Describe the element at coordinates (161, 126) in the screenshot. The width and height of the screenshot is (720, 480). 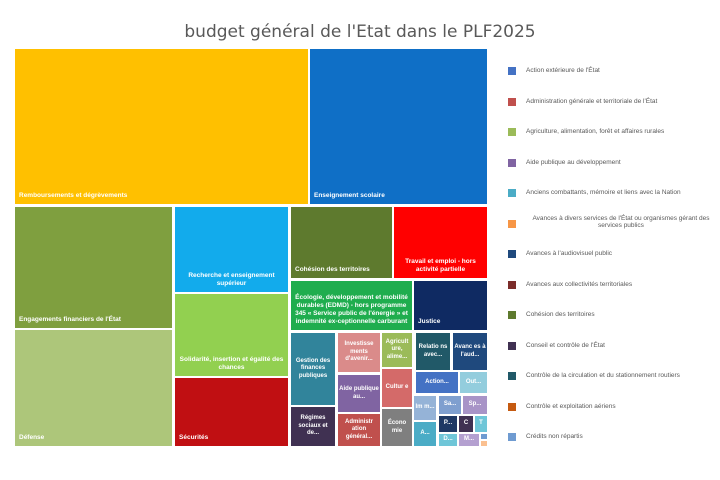
I see `treemap-tile: Remboursements et dégrèvements` at that location.